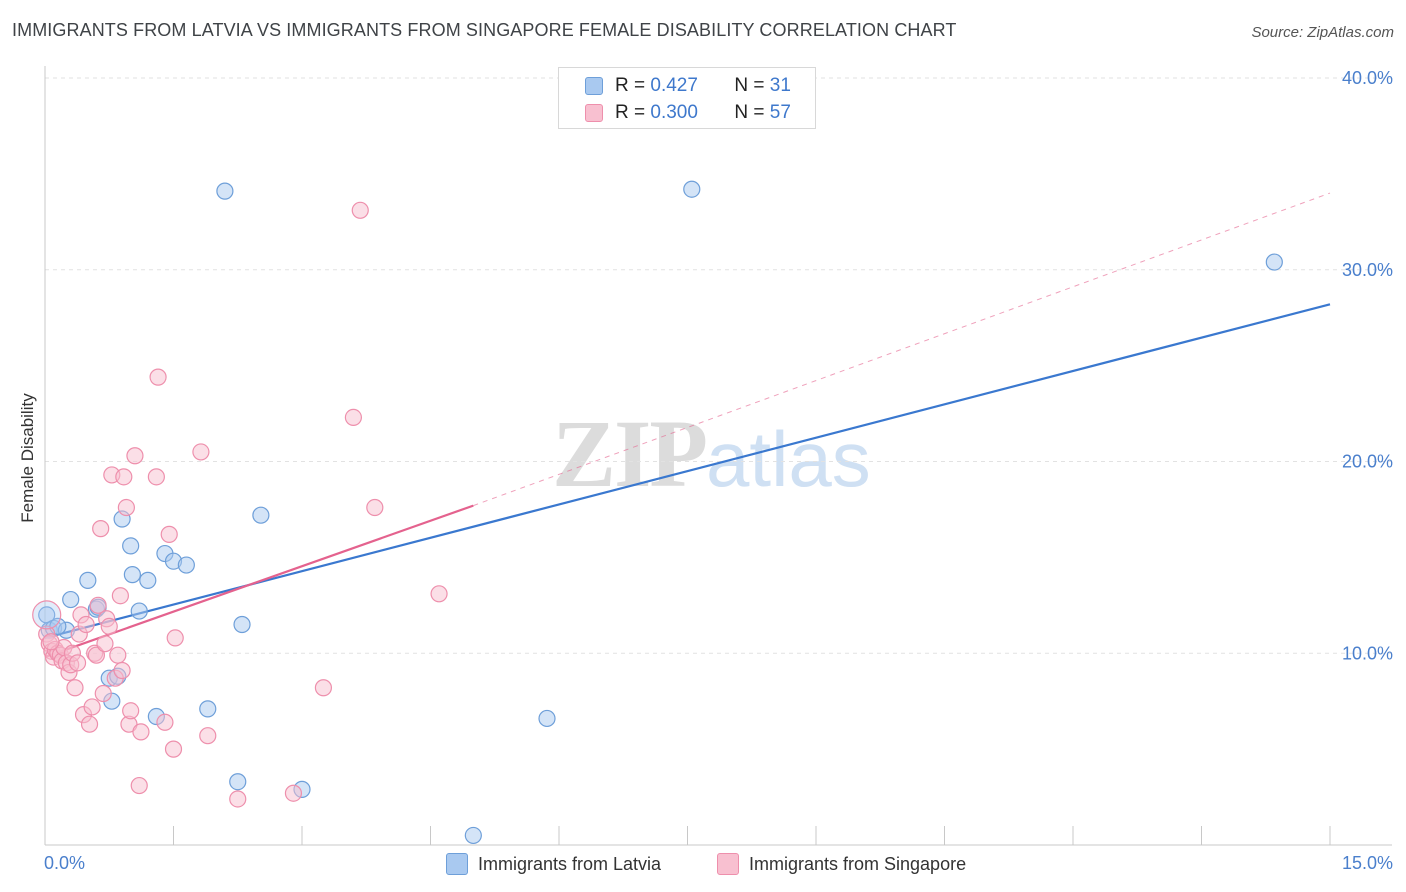 This screenshot has width=1406, height=892. I want to click on singapore-swatch, so click(594, 113).